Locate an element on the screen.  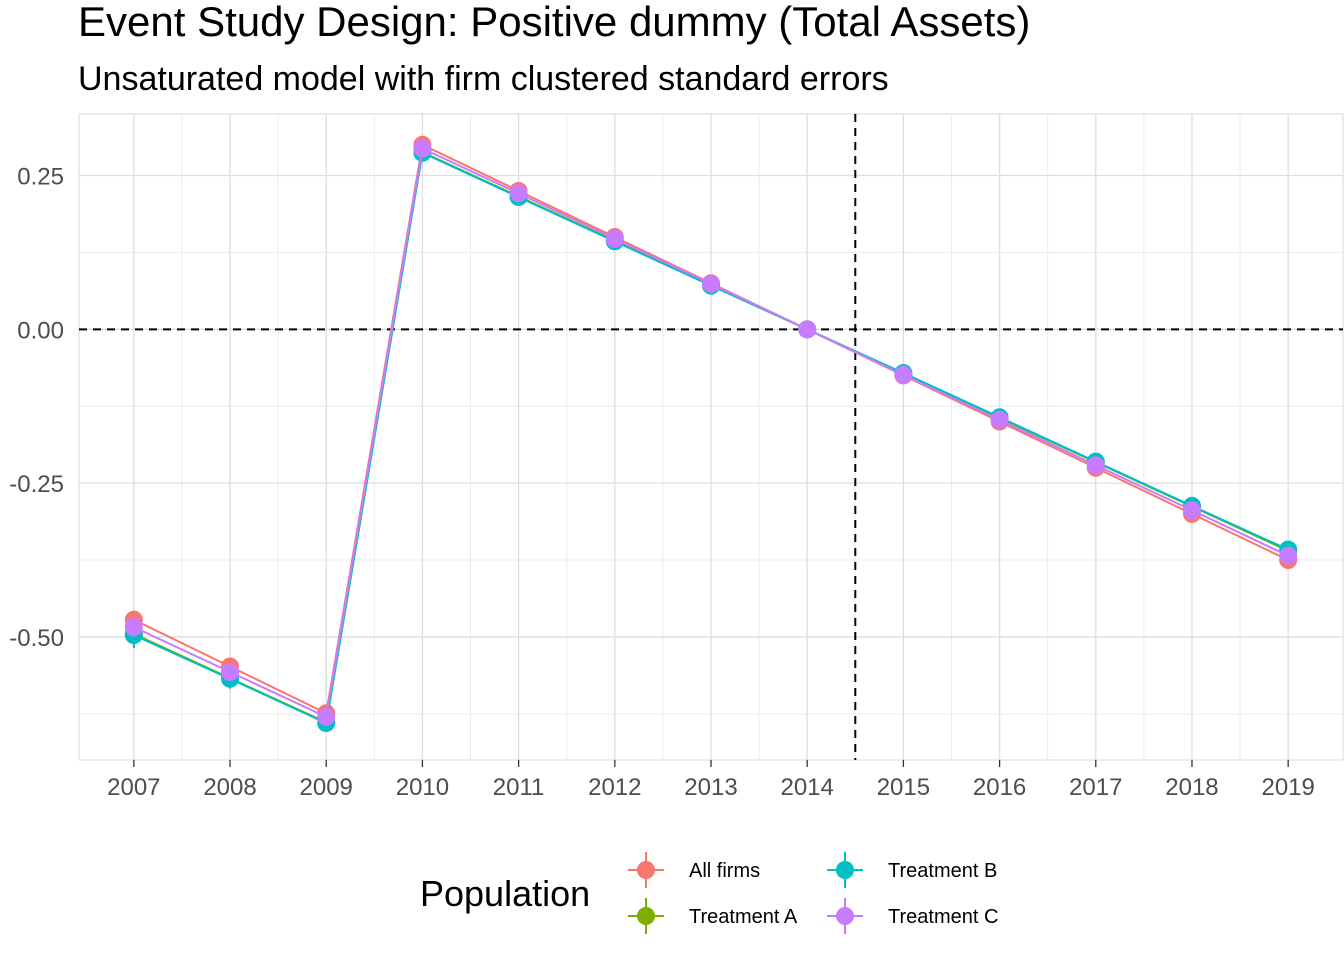
legend-label: All firms is located at coordinates (724, 871).